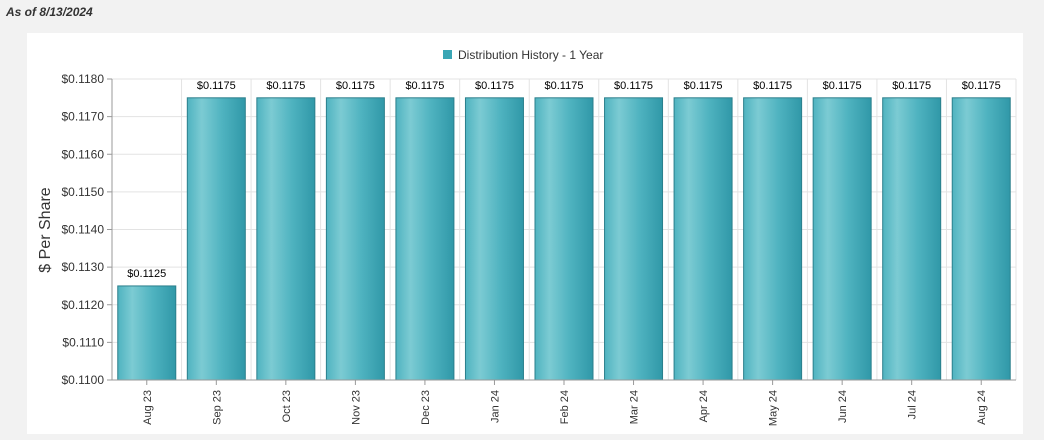 The width and height of the screenshot is (1044, 440). I want to click on x-tick-label: Jul 24, so click(913, 404).